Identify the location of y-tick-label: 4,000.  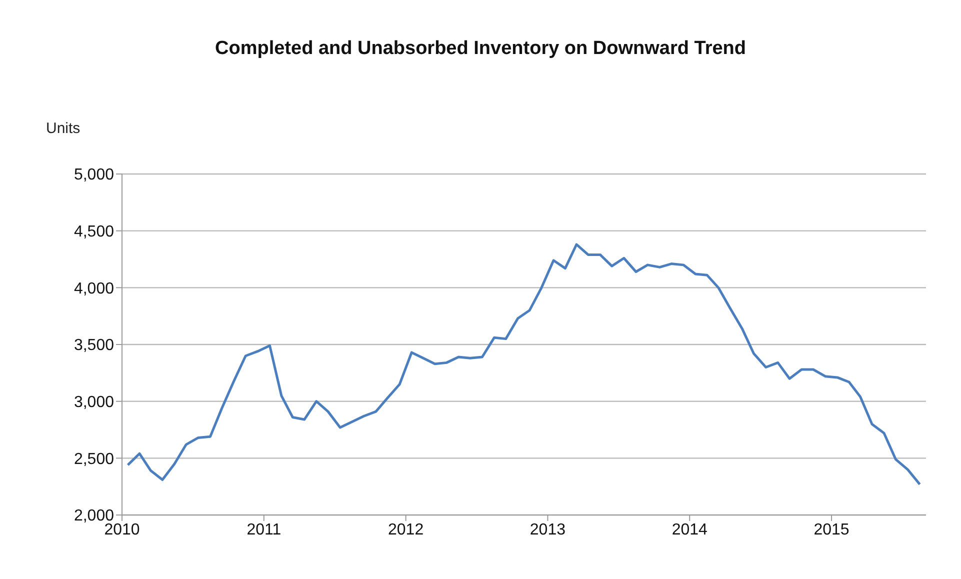
(94, 289).